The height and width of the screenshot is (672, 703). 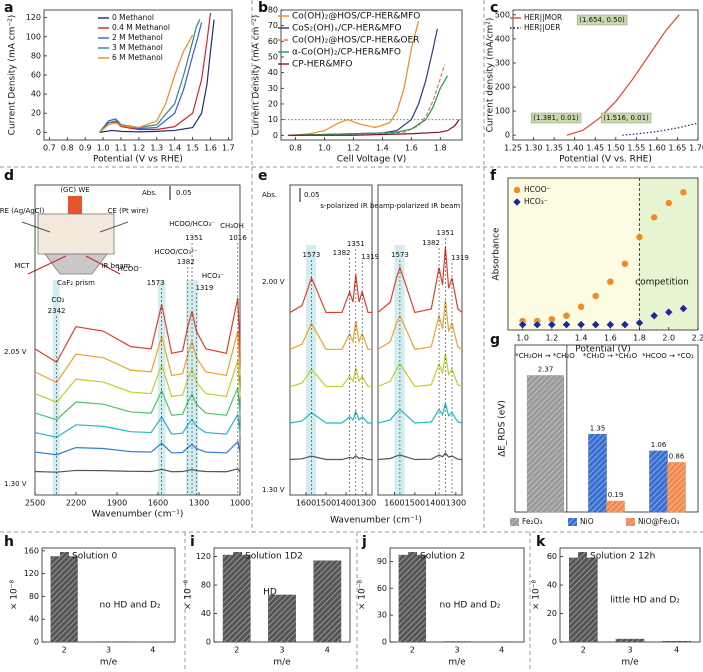 What do you see at coordinates (551, 338) in the screenshot?
I see `x-tick-label: 1.2` at bounding box center [551, 338].